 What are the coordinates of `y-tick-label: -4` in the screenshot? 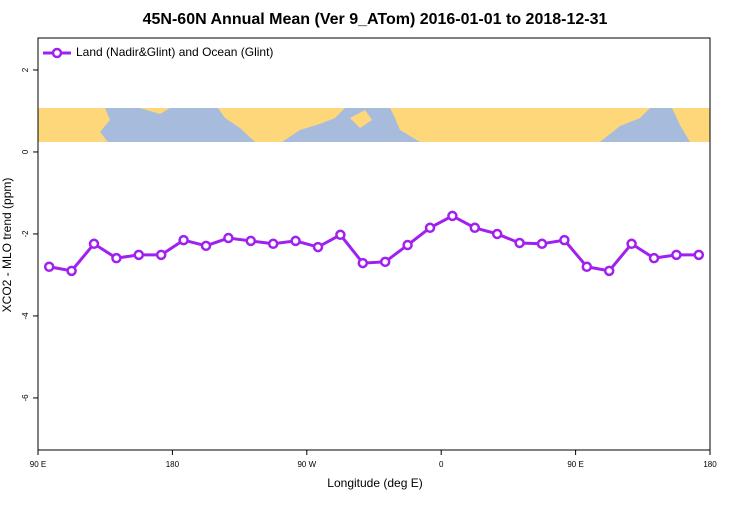 It's located at (25, 316).